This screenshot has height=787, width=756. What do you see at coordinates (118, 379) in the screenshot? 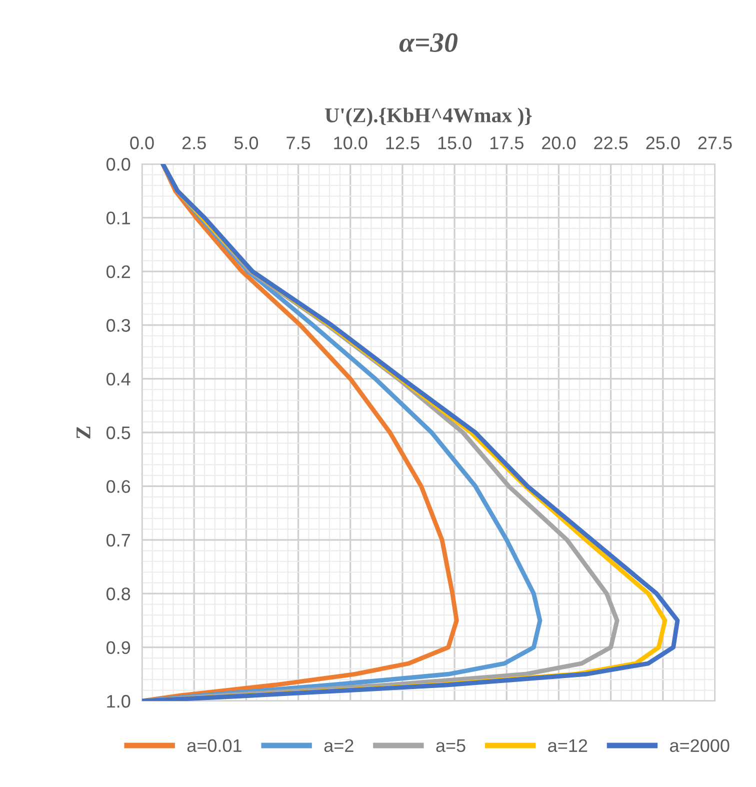
I see `y-tick-label: 0.4` at bounding box center [118, 379].